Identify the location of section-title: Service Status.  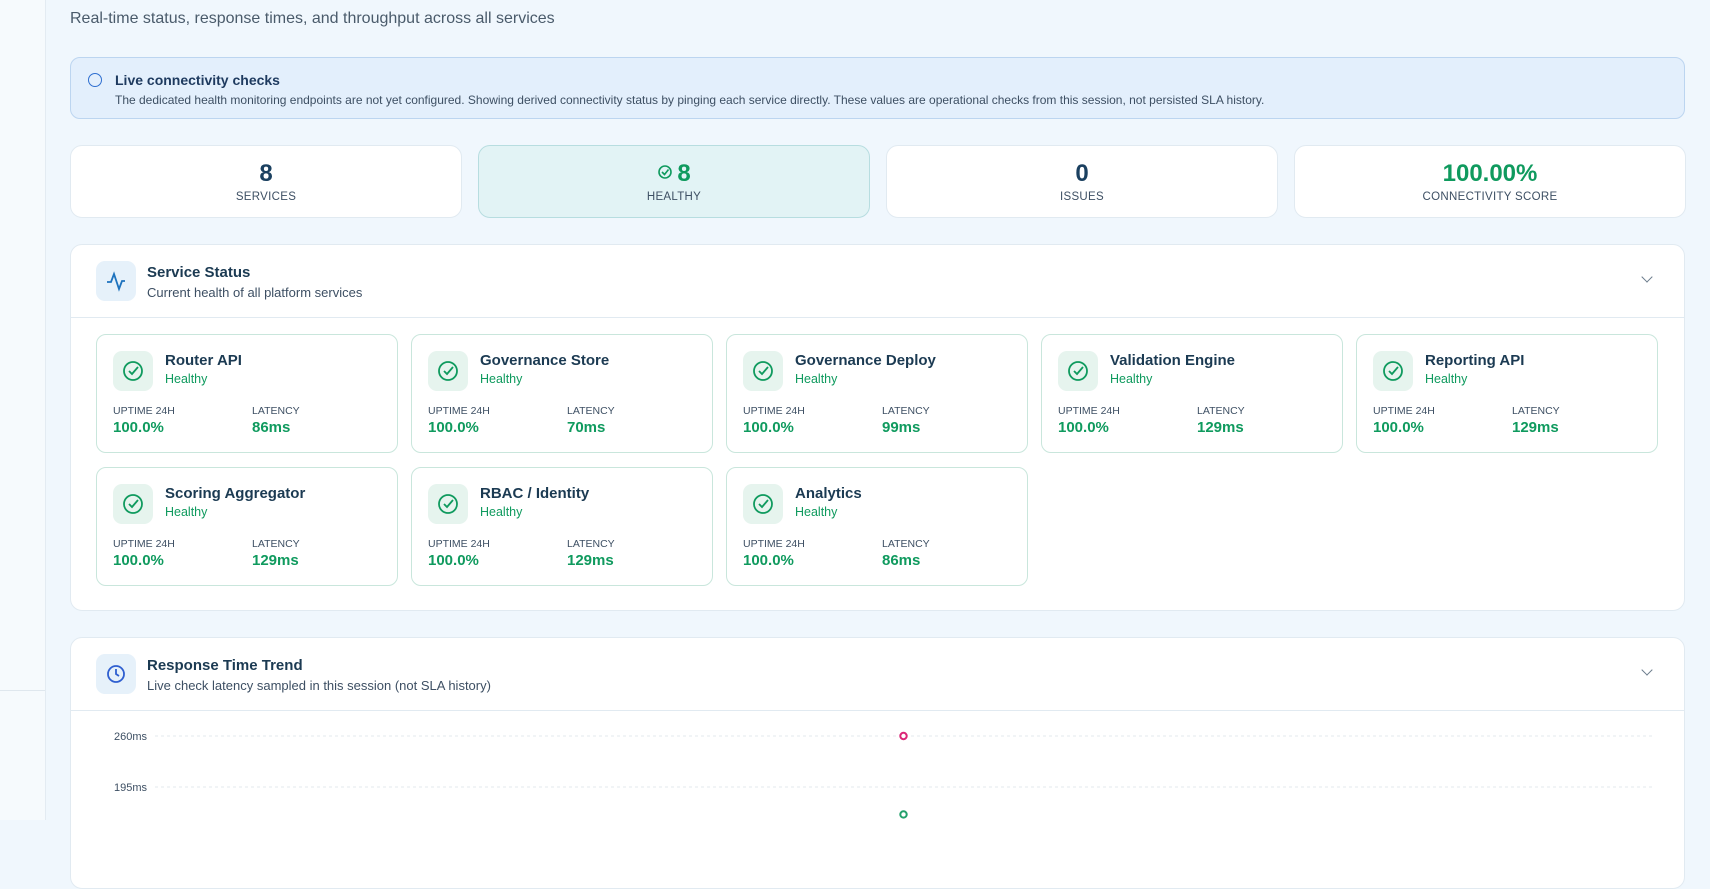
(199, 272).